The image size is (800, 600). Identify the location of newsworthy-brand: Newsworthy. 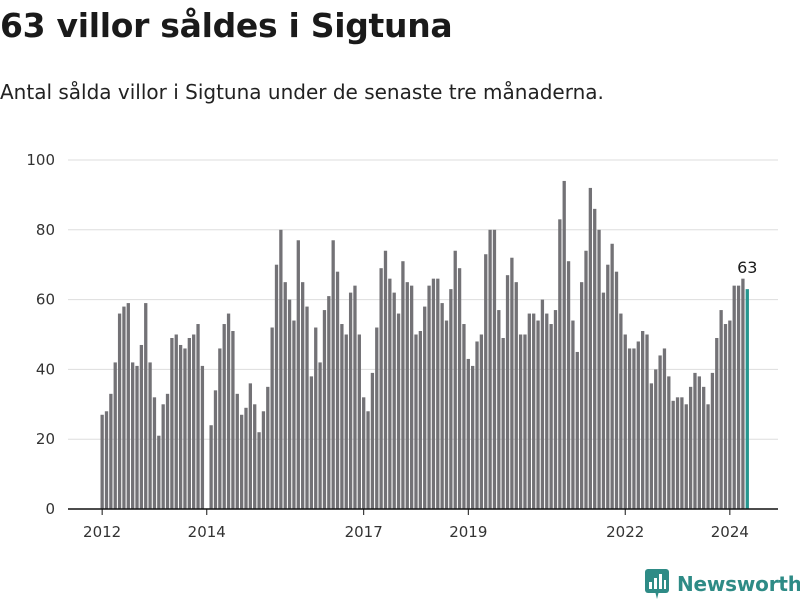
(722, 584).